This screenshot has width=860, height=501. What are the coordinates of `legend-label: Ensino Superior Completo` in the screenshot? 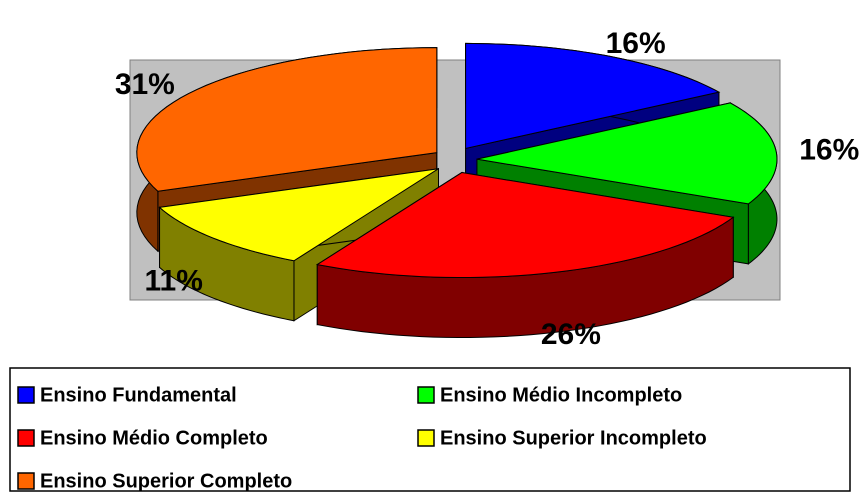 It's located at (166, 481).